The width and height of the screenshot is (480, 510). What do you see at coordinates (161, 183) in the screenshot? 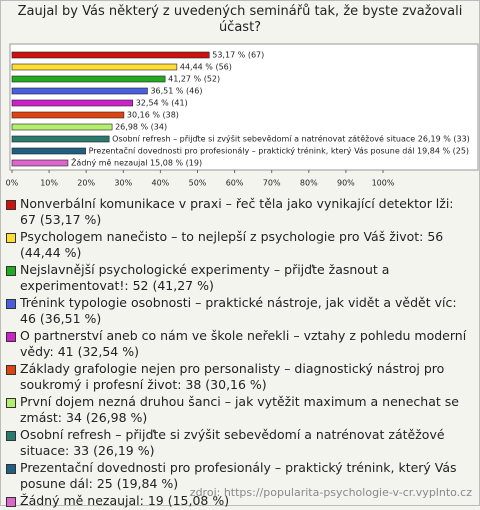
I see `x-tick-label: 40%` at bounding box center [161, 183].